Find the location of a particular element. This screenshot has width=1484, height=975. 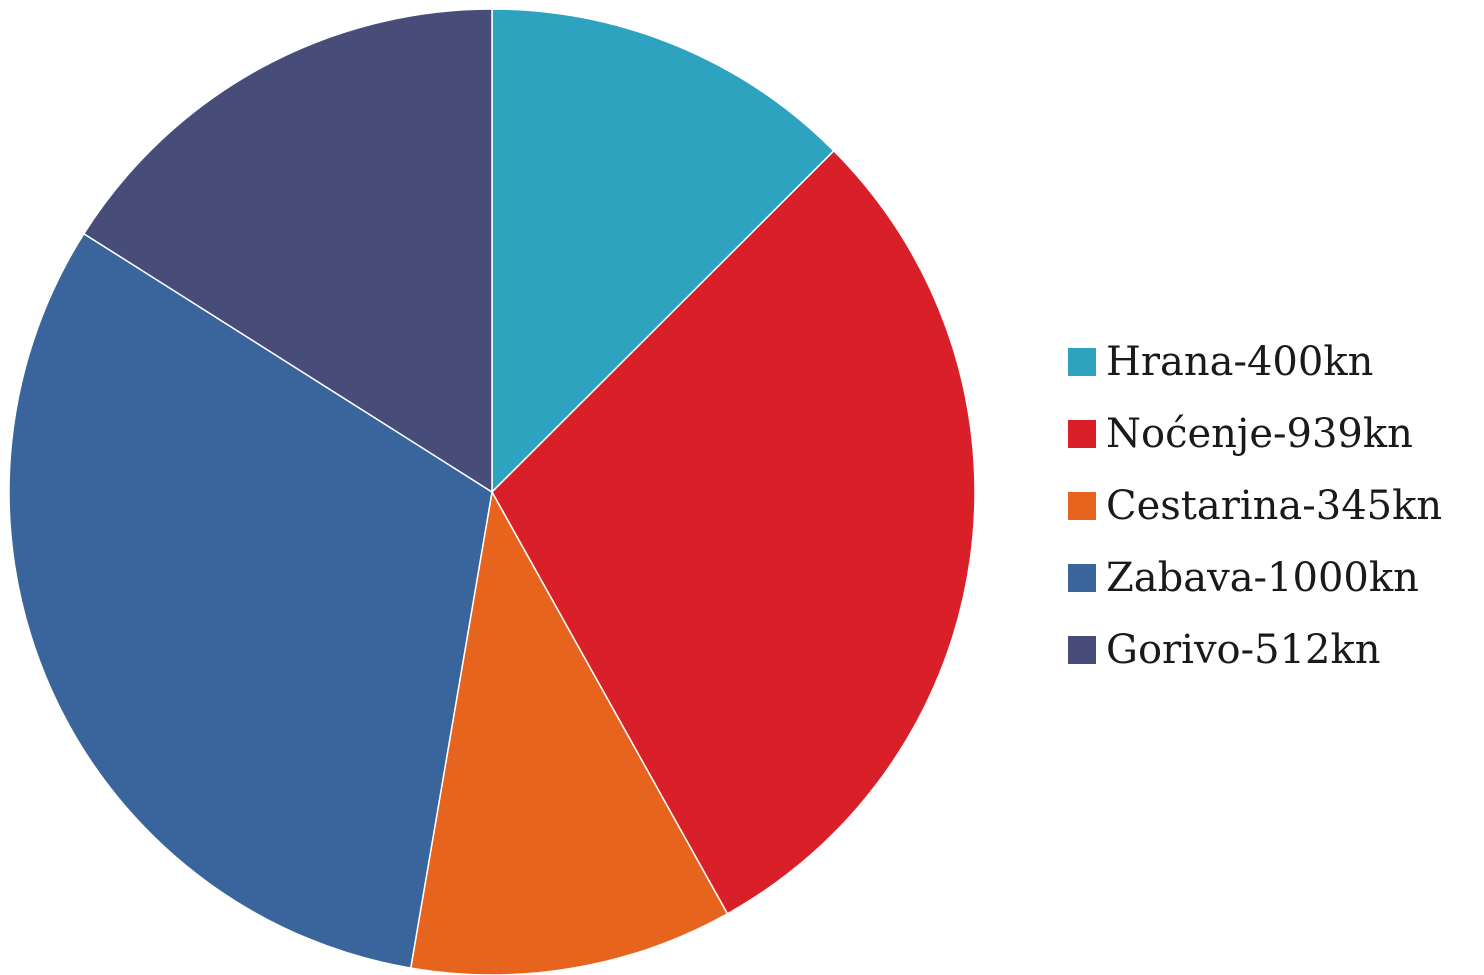

legend-label-gorivo: Gorivo-512kn is located at coordinates (1243, 650).